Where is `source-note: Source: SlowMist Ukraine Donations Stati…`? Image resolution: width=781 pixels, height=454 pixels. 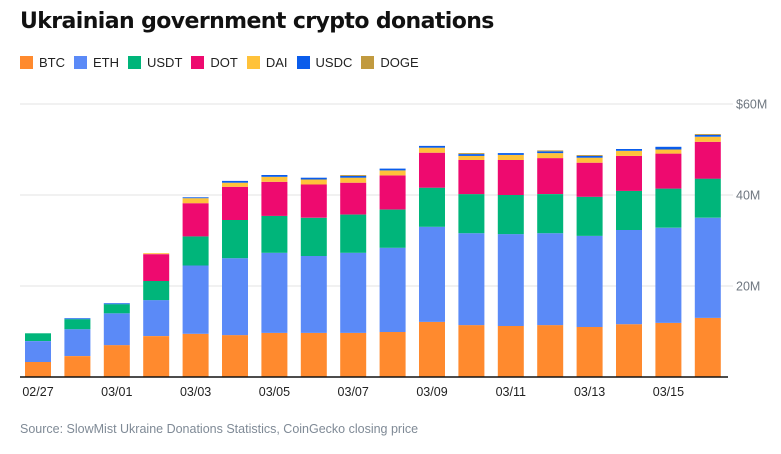 source-note: Source: SlowMist Ukraine Donations Stati… is located at coordinates (219, 429).